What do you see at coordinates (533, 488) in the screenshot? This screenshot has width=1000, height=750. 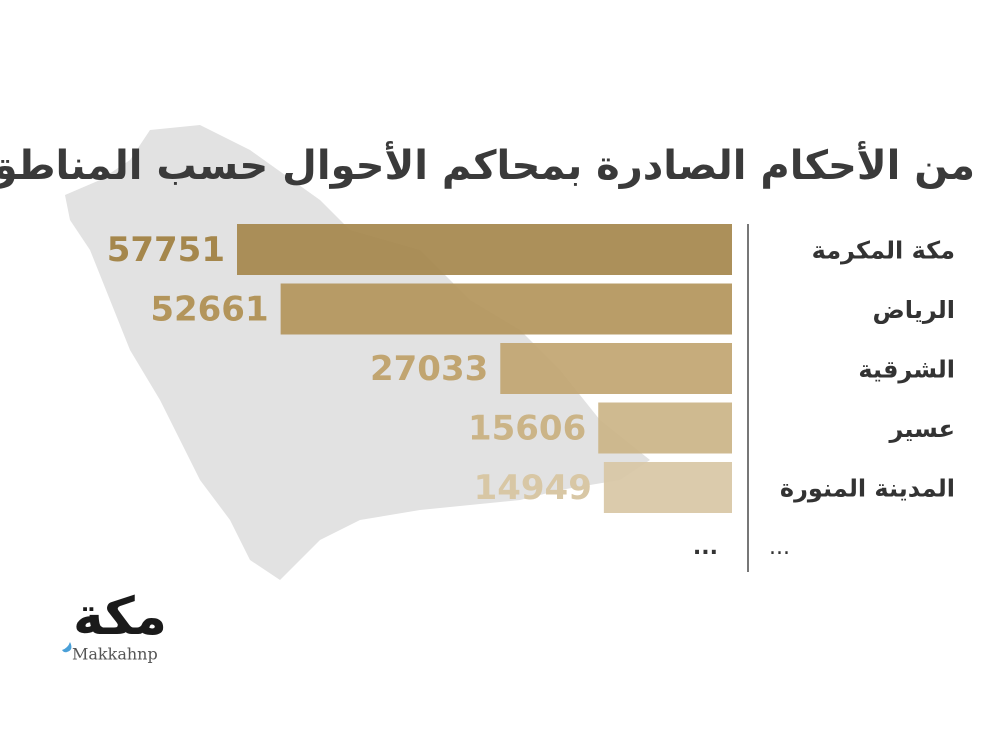 I see `value-label: 14949` at bounding box center [533, 488].